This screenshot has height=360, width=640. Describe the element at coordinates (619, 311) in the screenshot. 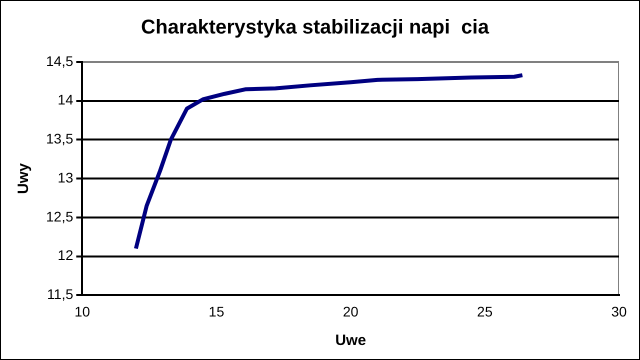

I see `x-tick-label: 30` at that location.